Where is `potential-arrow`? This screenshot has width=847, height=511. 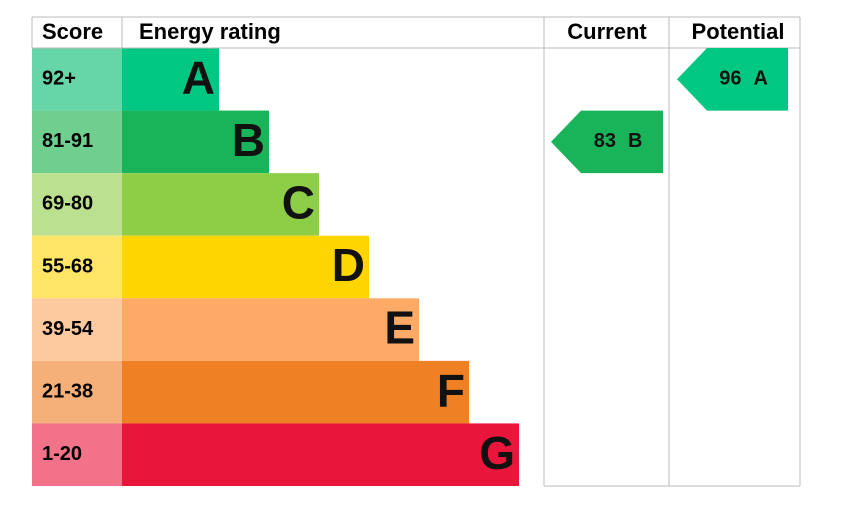
potential-arrow is located at coordinates (732, 79).